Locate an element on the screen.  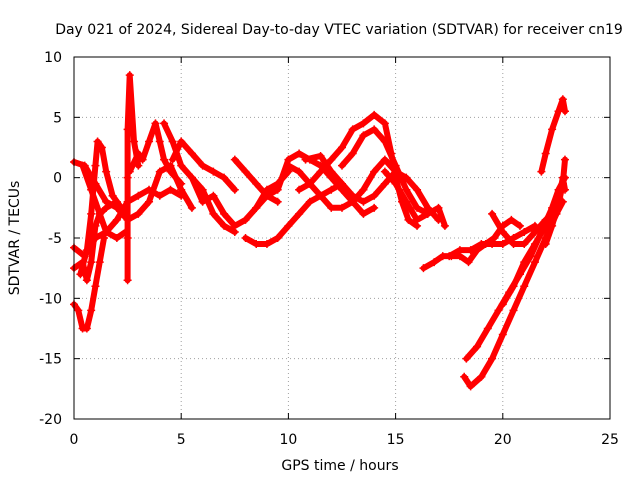
x-tick-label: 15 is located at coordinates (396, 440).